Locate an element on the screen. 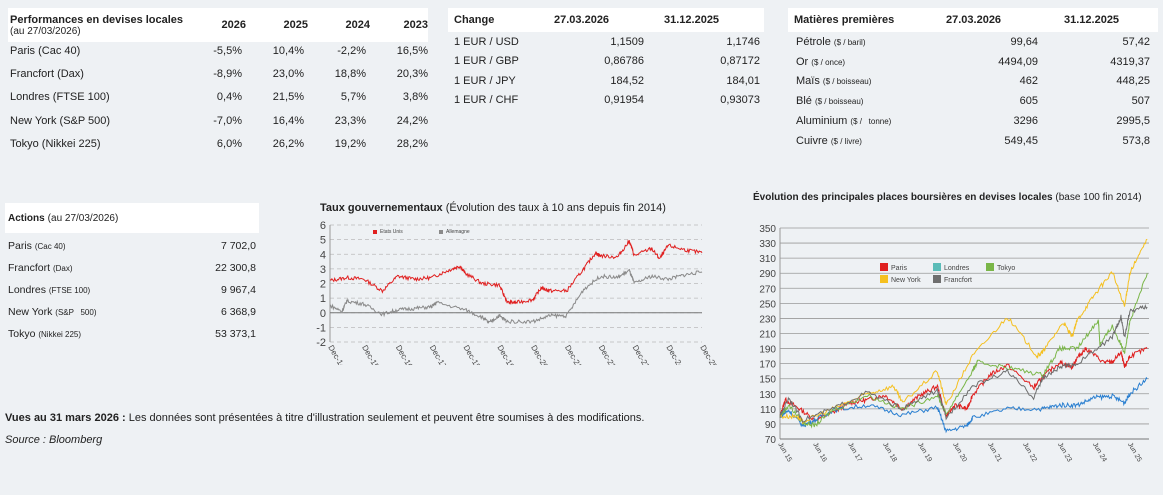 This screenshot has height=495, width=1163. x-tick-label: Dec-25 is located at coordinates (708, 355).